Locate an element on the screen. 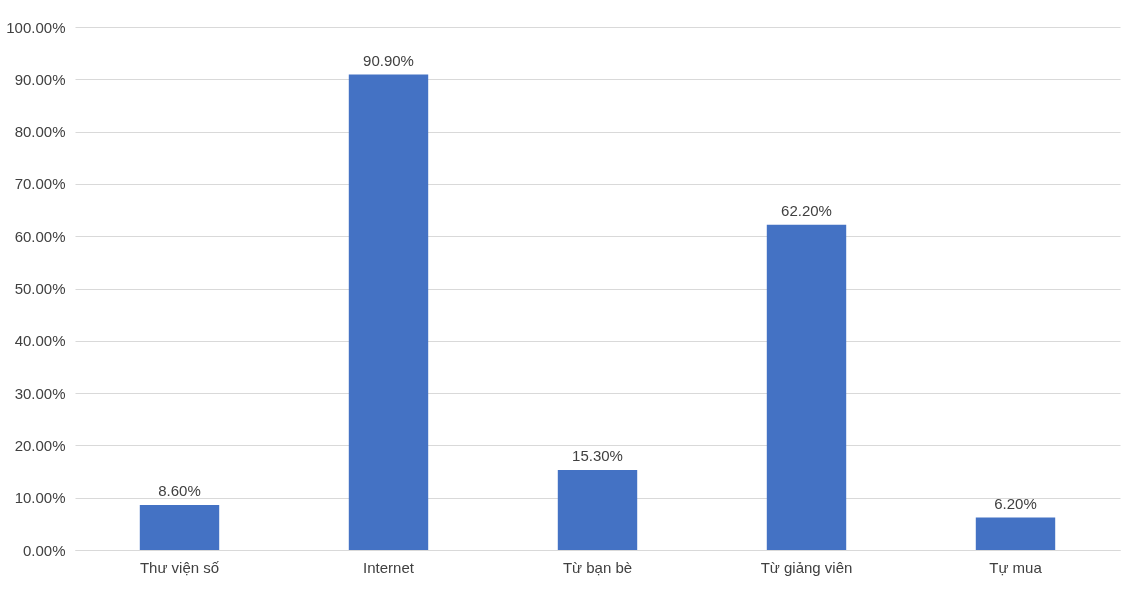 This screenshot has height=592, width=1145. y-tick-label: 10.00% is located at coordinates (40, 498).